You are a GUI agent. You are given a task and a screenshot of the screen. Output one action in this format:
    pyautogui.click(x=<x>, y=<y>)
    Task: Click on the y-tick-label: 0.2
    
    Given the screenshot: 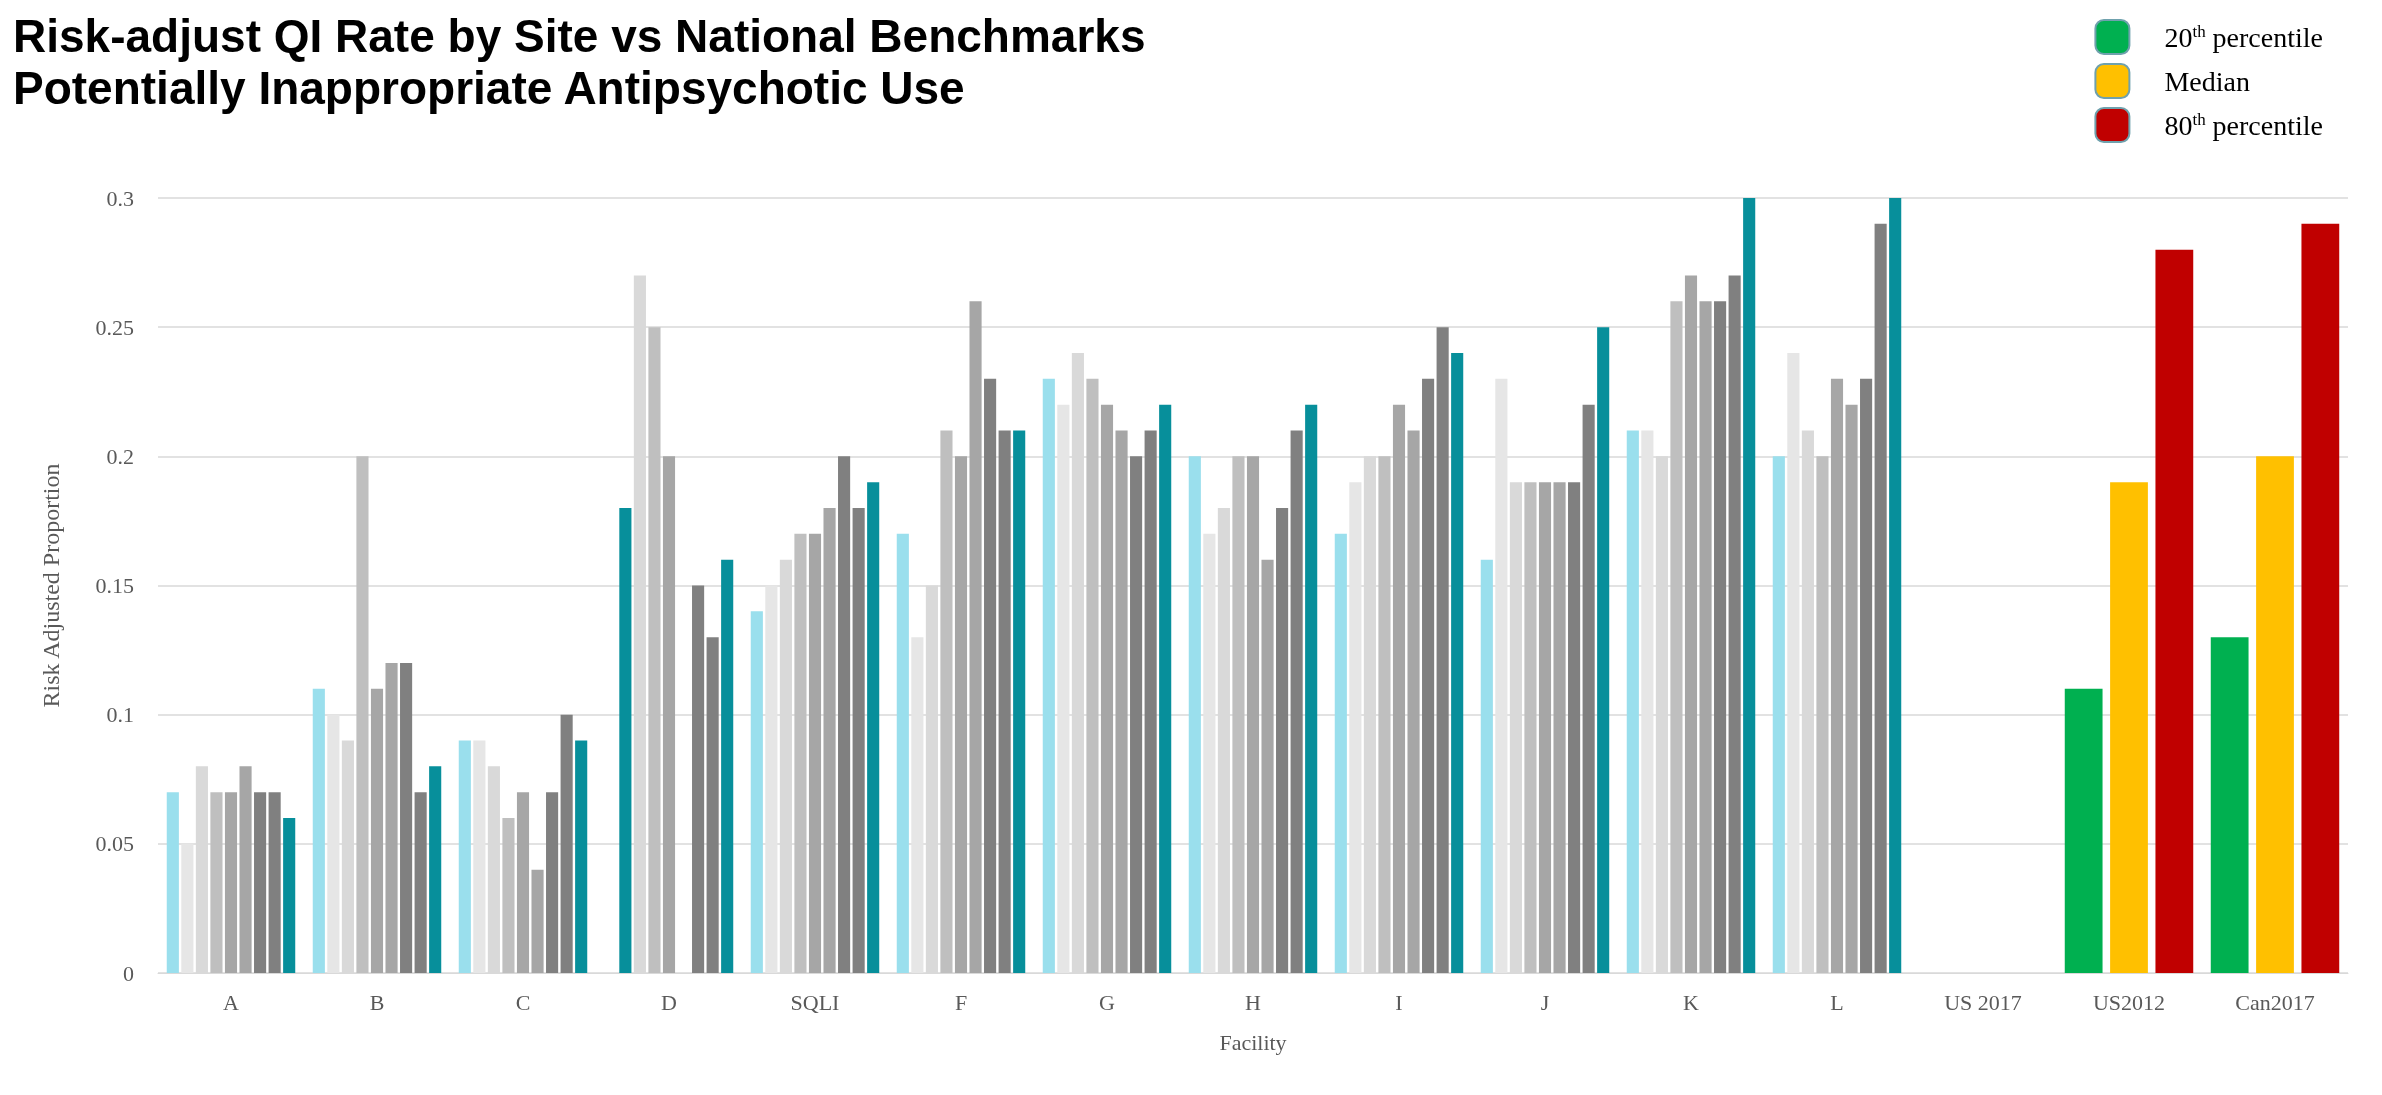 What is the action you would take?
    pyautogui.click(x=120, y=456)
    